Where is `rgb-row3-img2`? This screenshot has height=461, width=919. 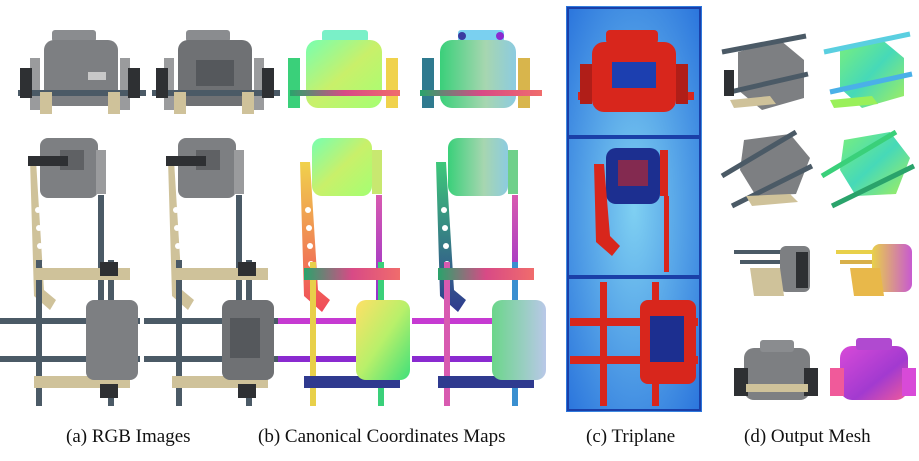 rgb-row3-img2 is located at coordinates (212, 333).